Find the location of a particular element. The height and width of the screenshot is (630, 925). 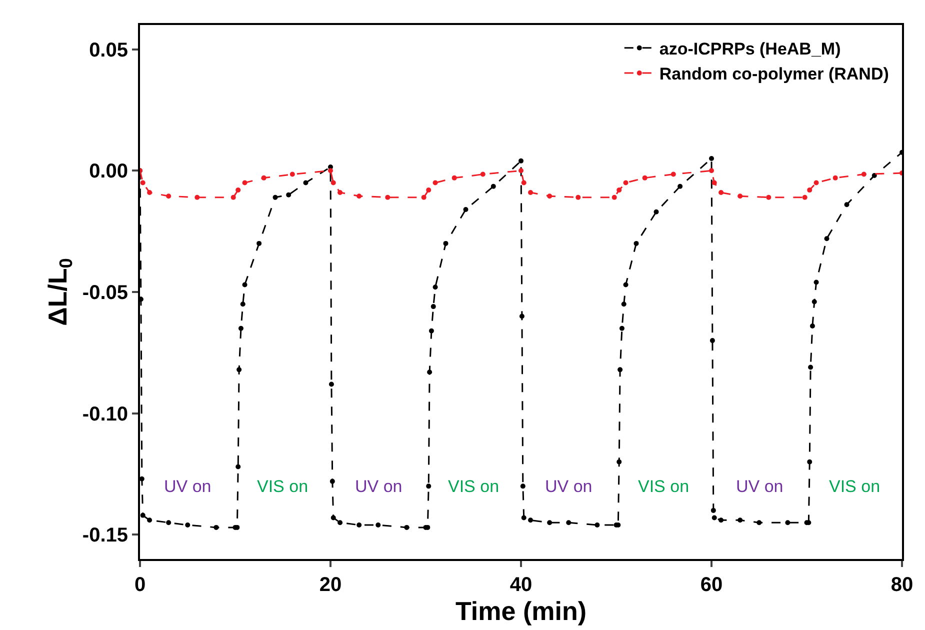

x-tick-label: 40 is located at coordinates (521, 585).